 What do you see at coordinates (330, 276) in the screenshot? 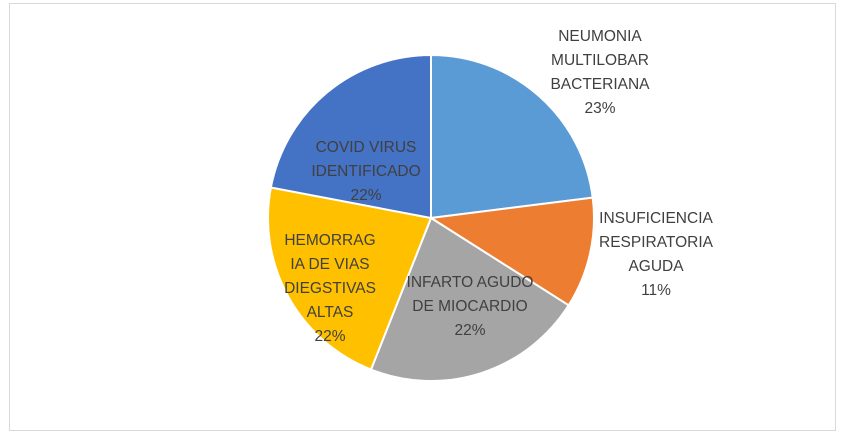
I see `category-label: HEMORRAGIA DE VIAS DIEGSTIVAS ALTAS` at bounding box center [330, 276].